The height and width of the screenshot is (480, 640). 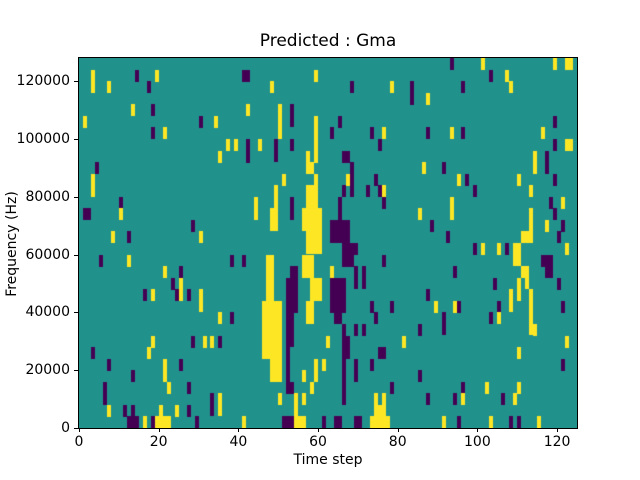 I want to click on x-axis-label: Time step, so click(x=328, y=460).